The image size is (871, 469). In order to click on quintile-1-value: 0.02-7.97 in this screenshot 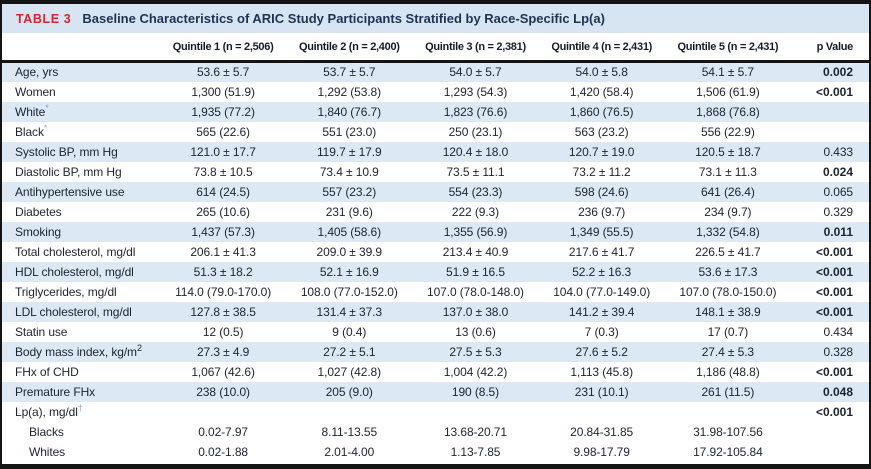, I will do `click(223, 431)`.